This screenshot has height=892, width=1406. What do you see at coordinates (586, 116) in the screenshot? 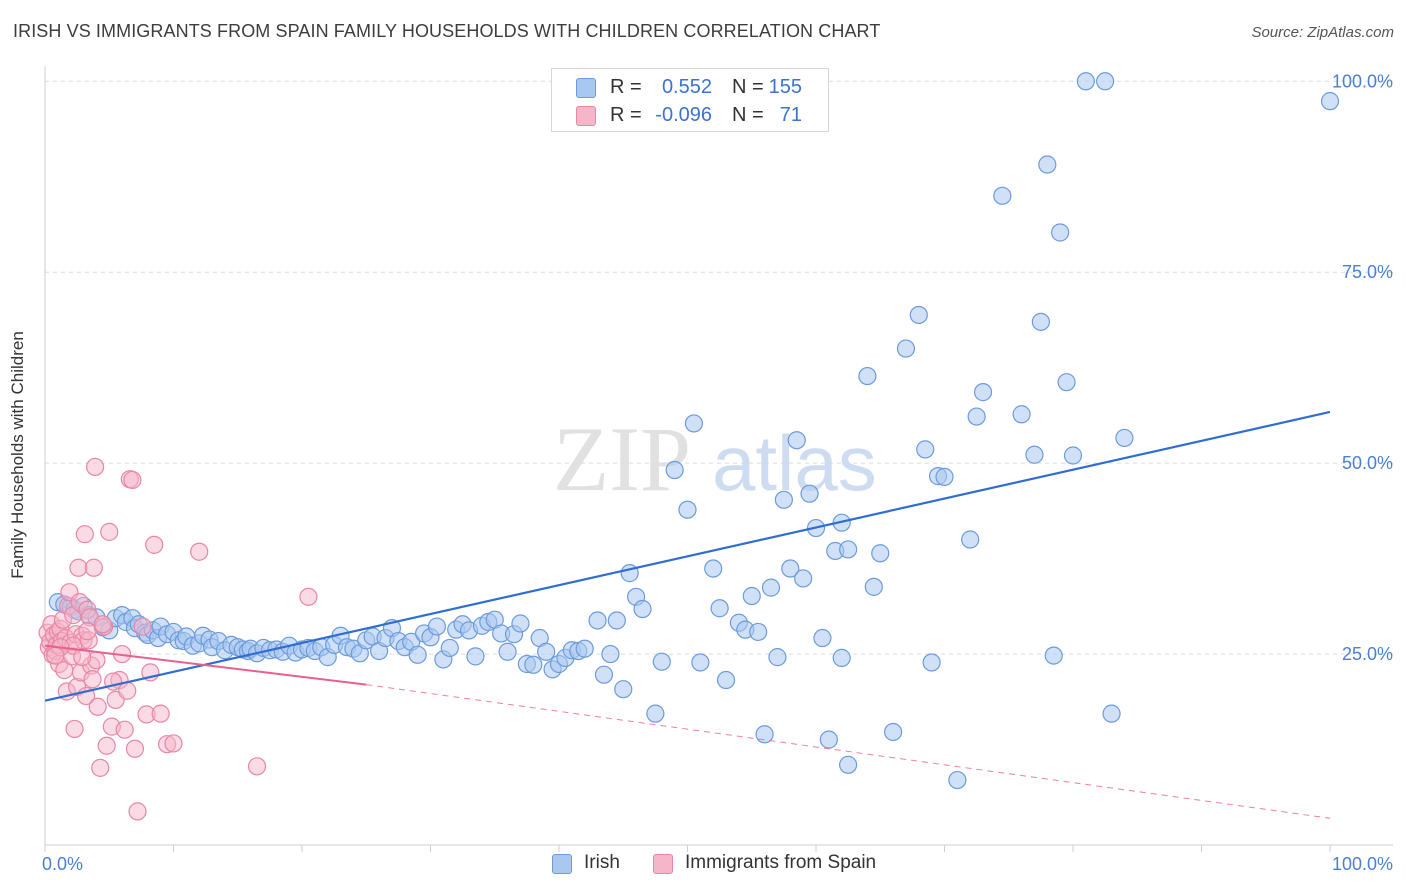
I see `spain-swatch` at bounding box center [586, 116].